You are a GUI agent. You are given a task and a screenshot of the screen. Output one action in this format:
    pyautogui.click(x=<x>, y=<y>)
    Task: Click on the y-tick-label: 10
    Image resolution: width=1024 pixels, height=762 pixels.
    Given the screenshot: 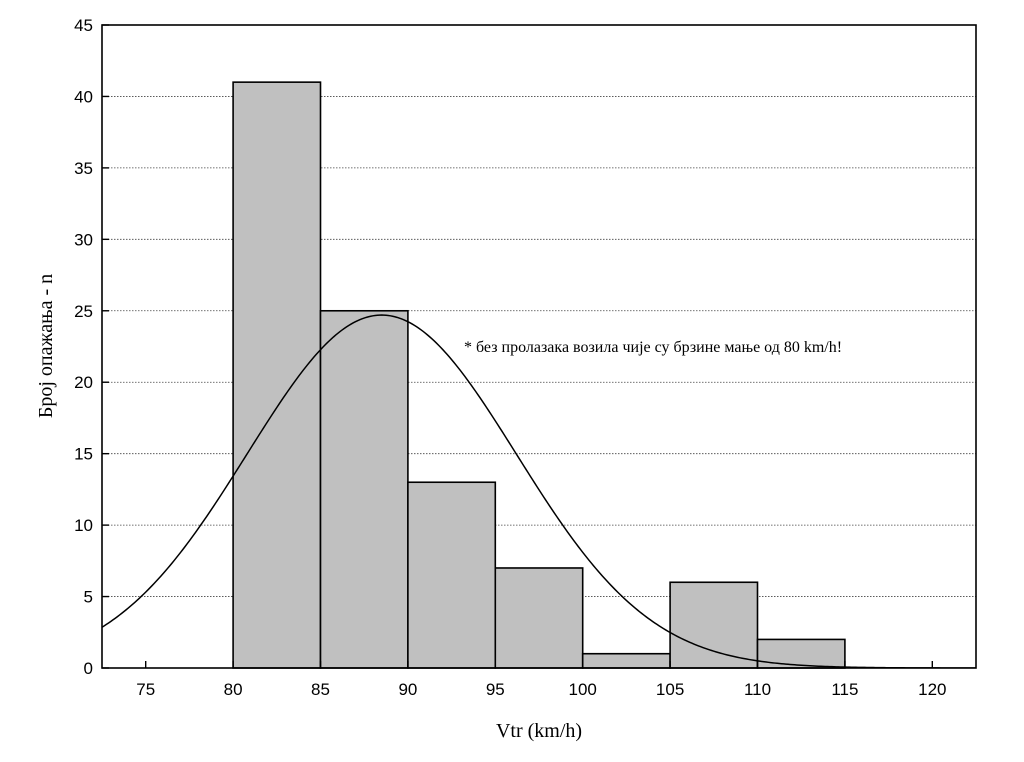 What is the action you would take?
    pyautogui.click(x=83, y=525)
    